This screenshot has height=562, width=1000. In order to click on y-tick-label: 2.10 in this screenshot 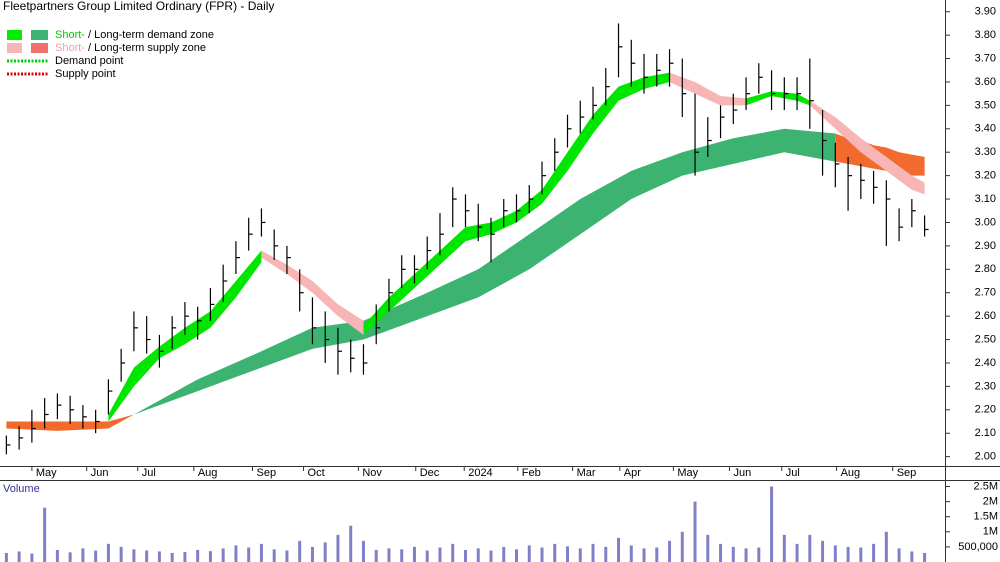, I will do `click(985, 433)`.